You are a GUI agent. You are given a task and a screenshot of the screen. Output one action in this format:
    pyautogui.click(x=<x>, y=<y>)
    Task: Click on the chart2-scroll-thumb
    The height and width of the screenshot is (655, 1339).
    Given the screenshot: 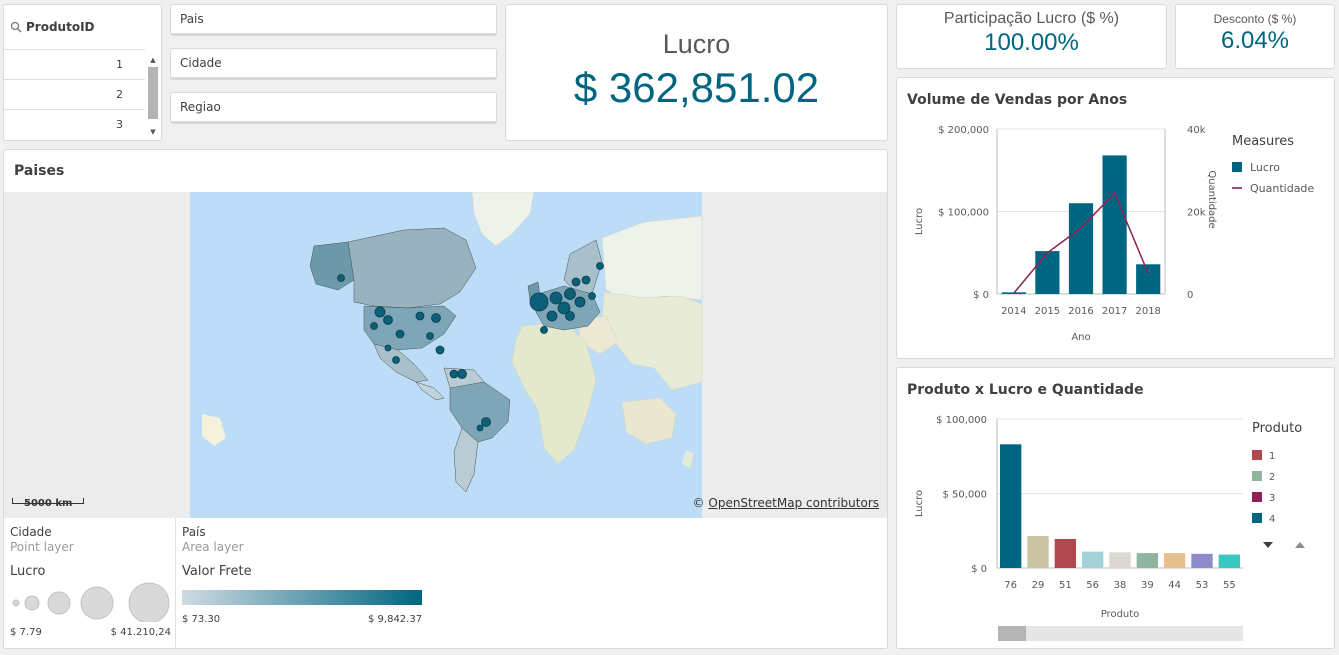 What is the action you would take?
    pyautogui.click(x=1012, y=633)
    